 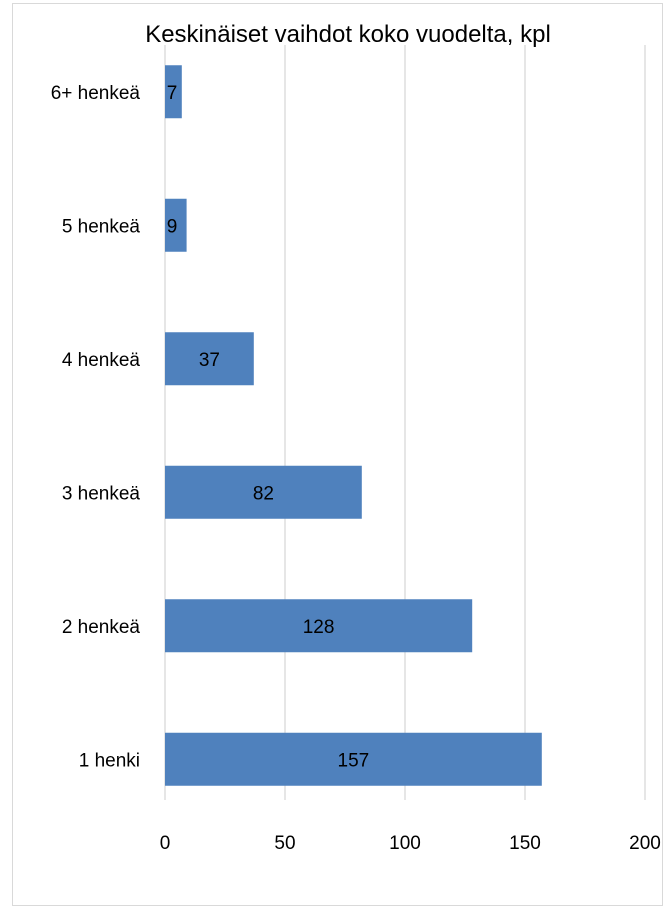 I want to click on category-label: 5 henkeä, so click(x=101, y=226).